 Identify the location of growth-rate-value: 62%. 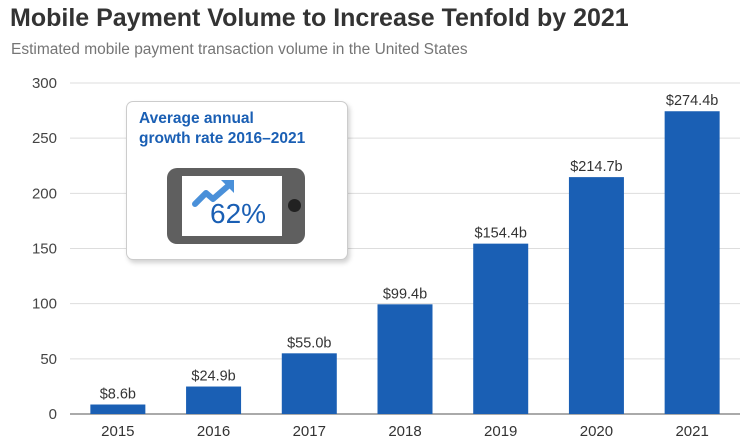
(238, 213).